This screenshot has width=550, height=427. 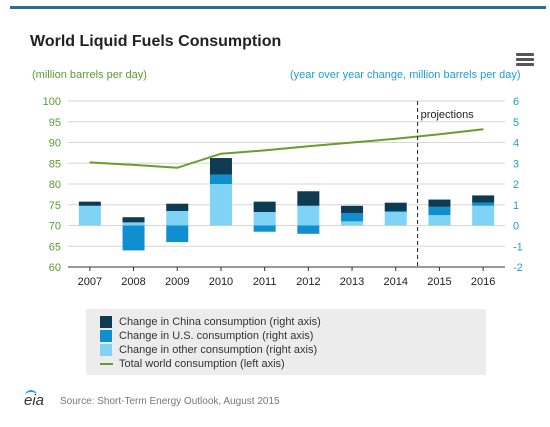 What do you see at coordinates (308, 282) in the screenshot?
I see `x-axis-tick-label: 2012` at bounding box center [308, 282].